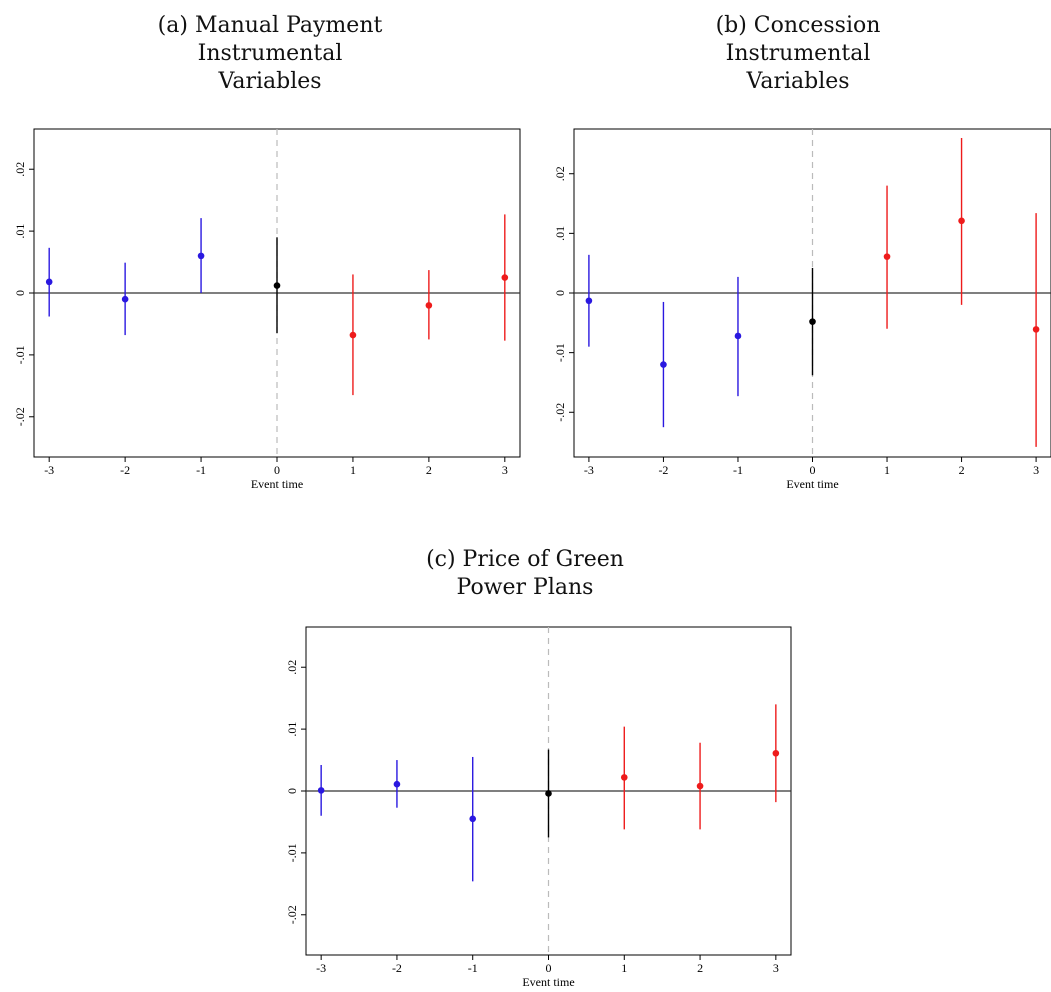  I want to click on panel-b-title-line: (b) Concession, so click(798, 25).